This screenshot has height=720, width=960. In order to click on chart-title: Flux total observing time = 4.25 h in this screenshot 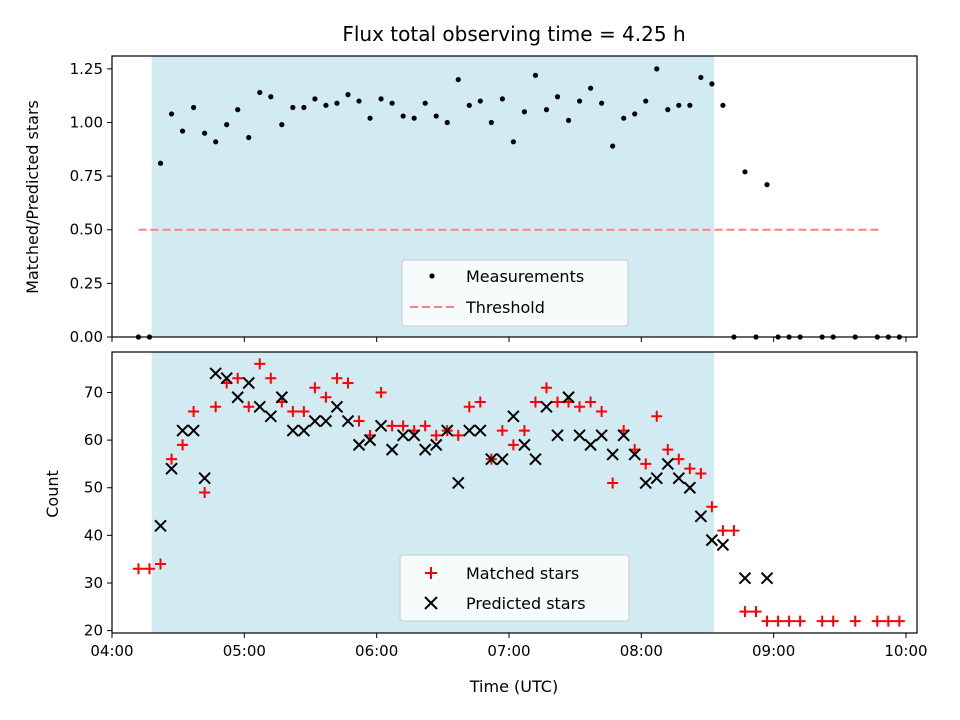, I will do `click(513, 34)`.